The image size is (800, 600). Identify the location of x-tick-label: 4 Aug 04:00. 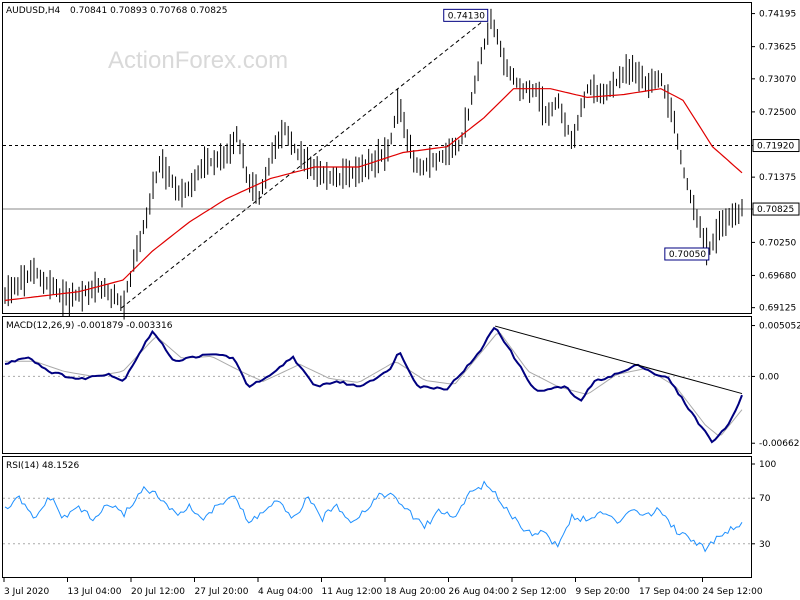
(285, 592).